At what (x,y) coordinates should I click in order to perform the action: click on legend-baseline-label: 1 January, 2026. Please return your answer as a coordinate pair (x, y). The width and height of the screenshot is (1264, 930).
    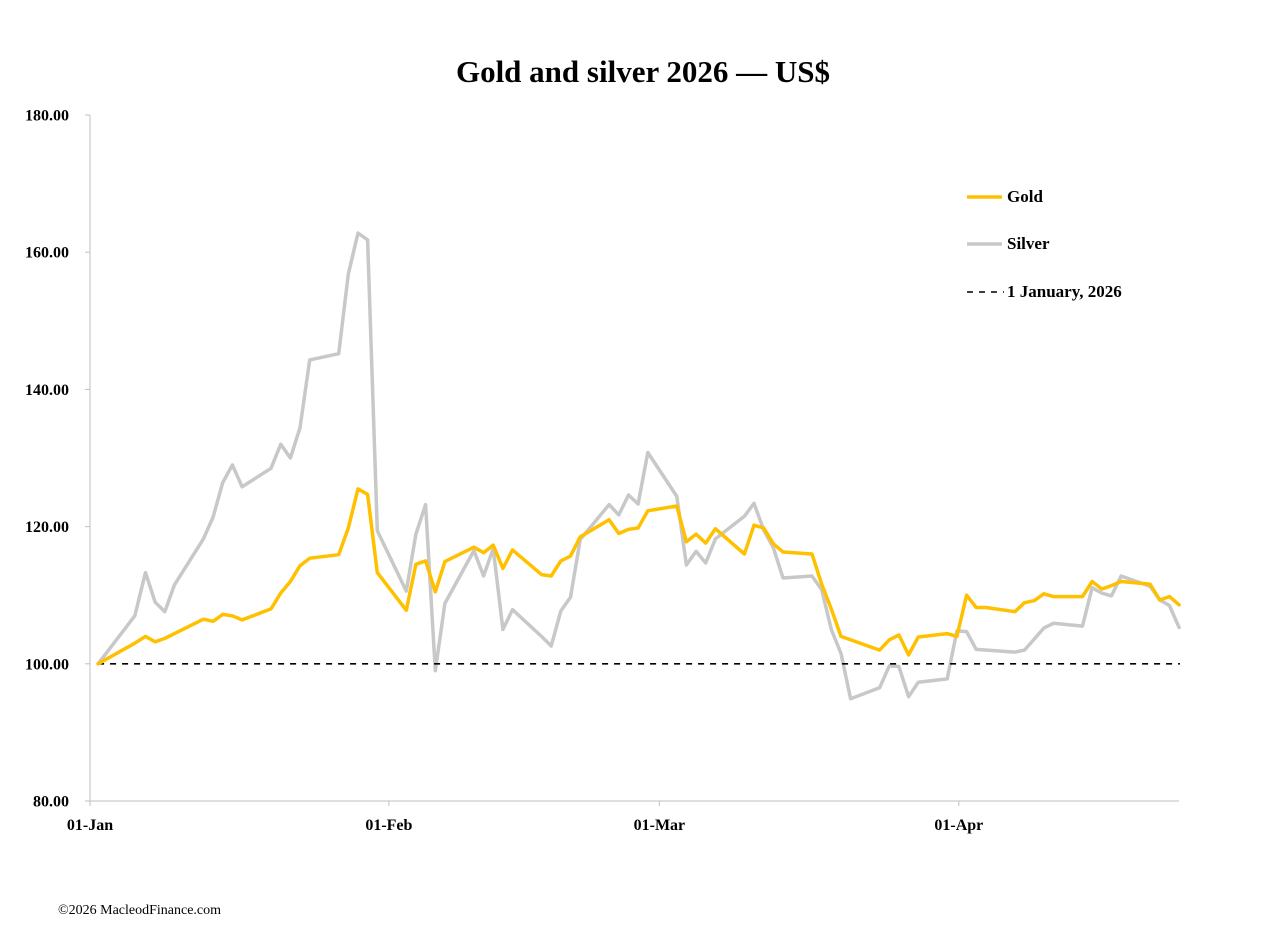
    Looking at the image, I should click on (1064, 291).